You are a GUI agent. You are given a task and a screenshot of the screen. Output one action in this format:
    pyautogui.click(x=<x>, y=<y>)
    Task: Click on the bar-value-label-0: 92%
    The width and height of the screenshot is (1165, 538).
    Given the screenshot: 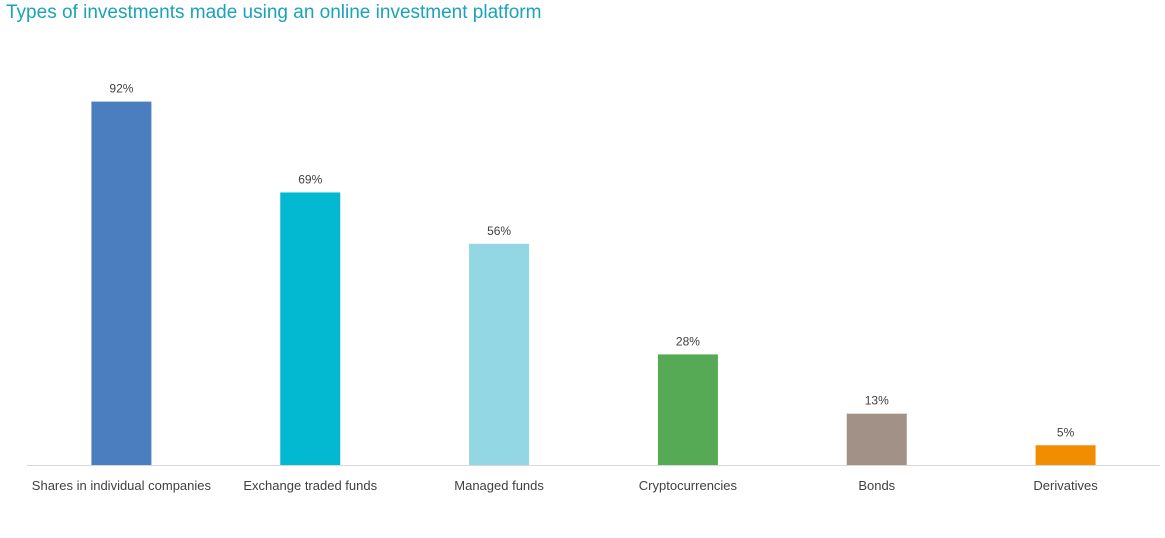 What is the action you would take?
    pyautogui.click(x=121, y=89)
    